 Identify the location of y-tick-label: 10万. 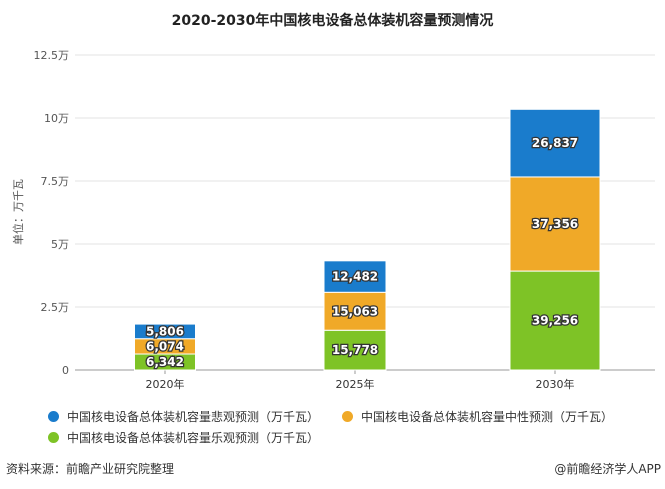
(56, 118).